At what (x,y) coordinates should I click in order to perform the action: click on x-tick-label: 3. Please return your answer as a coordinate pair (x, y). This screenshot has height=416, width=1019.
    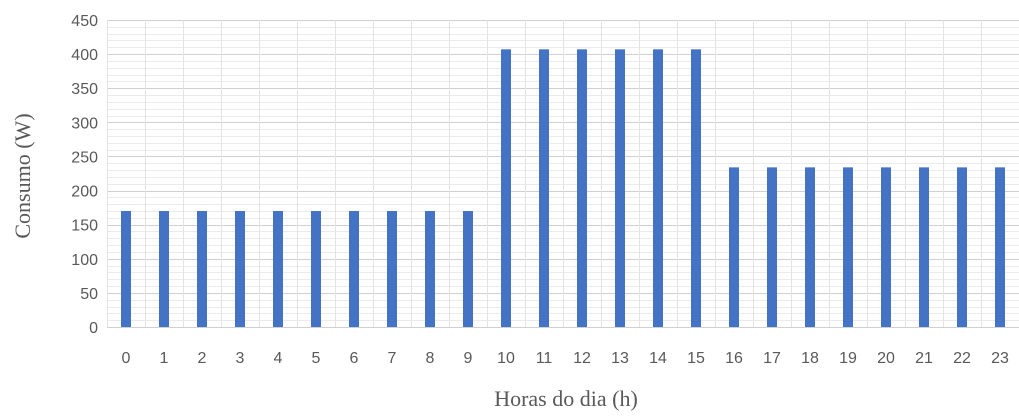
    Looking at the image, I should click on (240, 358).